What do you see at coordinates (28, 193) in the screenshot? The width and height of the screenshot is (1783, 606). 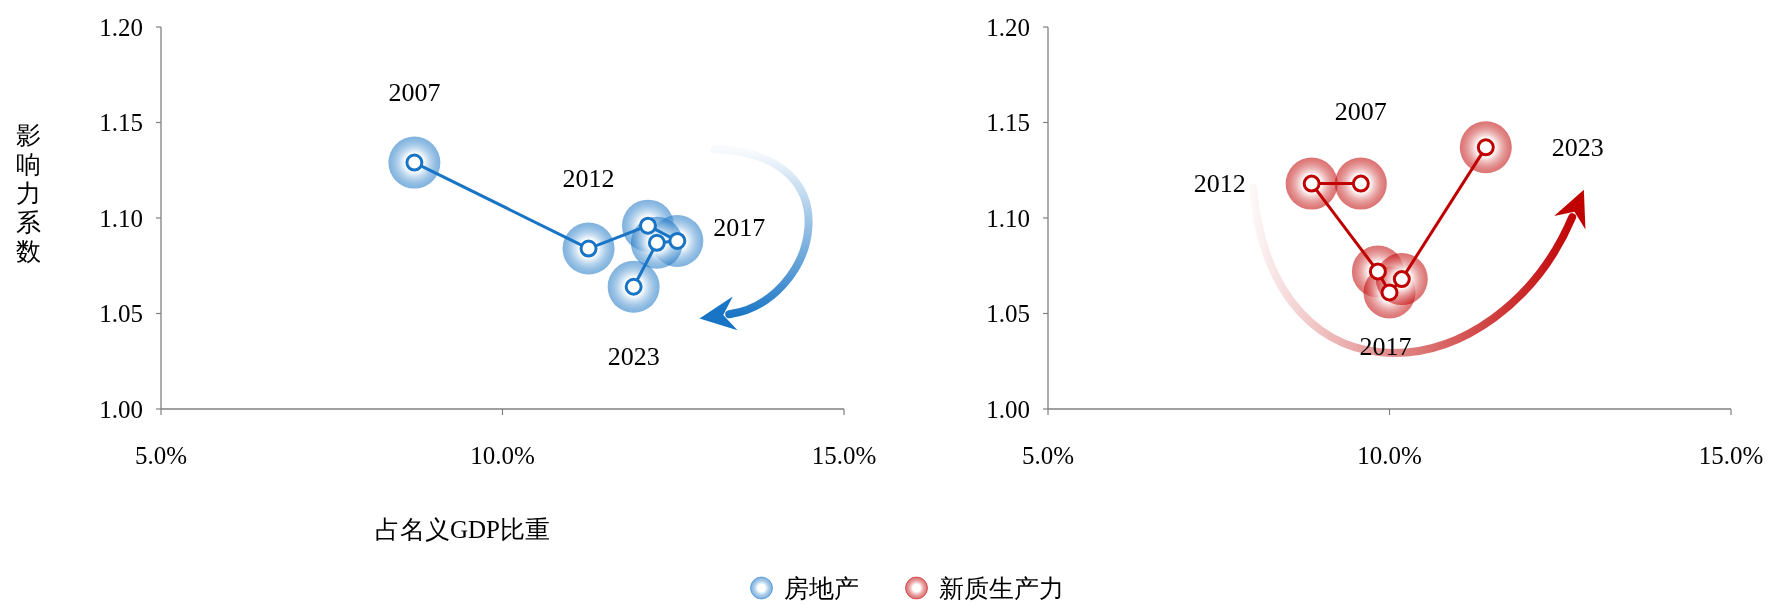 I see `y-axis-title: 影响力系数` at bounding box center [28, 193].